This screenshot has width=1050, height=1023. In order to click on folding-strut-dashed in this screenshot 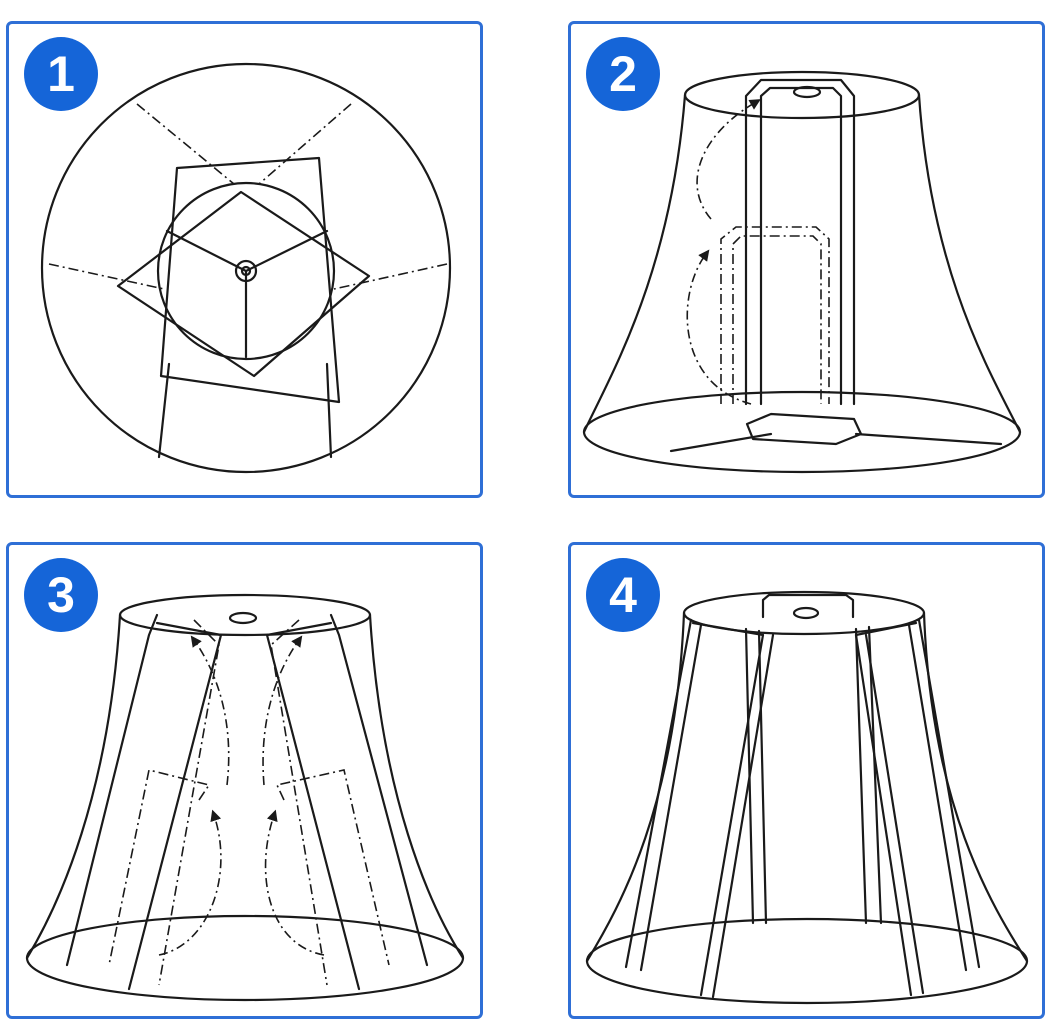, I will do `click(775, 315)`.